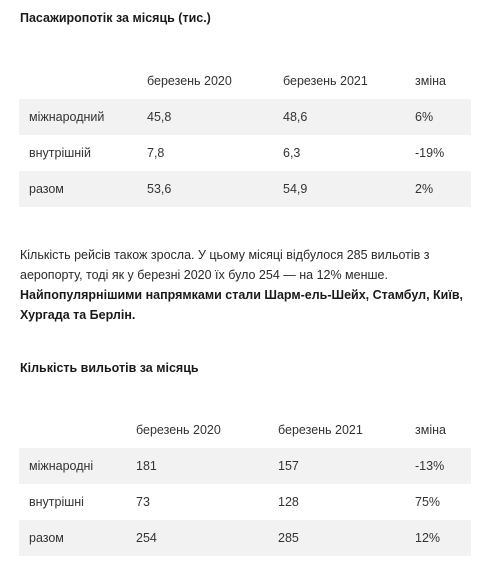 This screenshot has width=504, height=571. What do you see at coordinates (346, 538) in the screenshot?
I see `cell-value: 285` at bounding box center [346, 538].